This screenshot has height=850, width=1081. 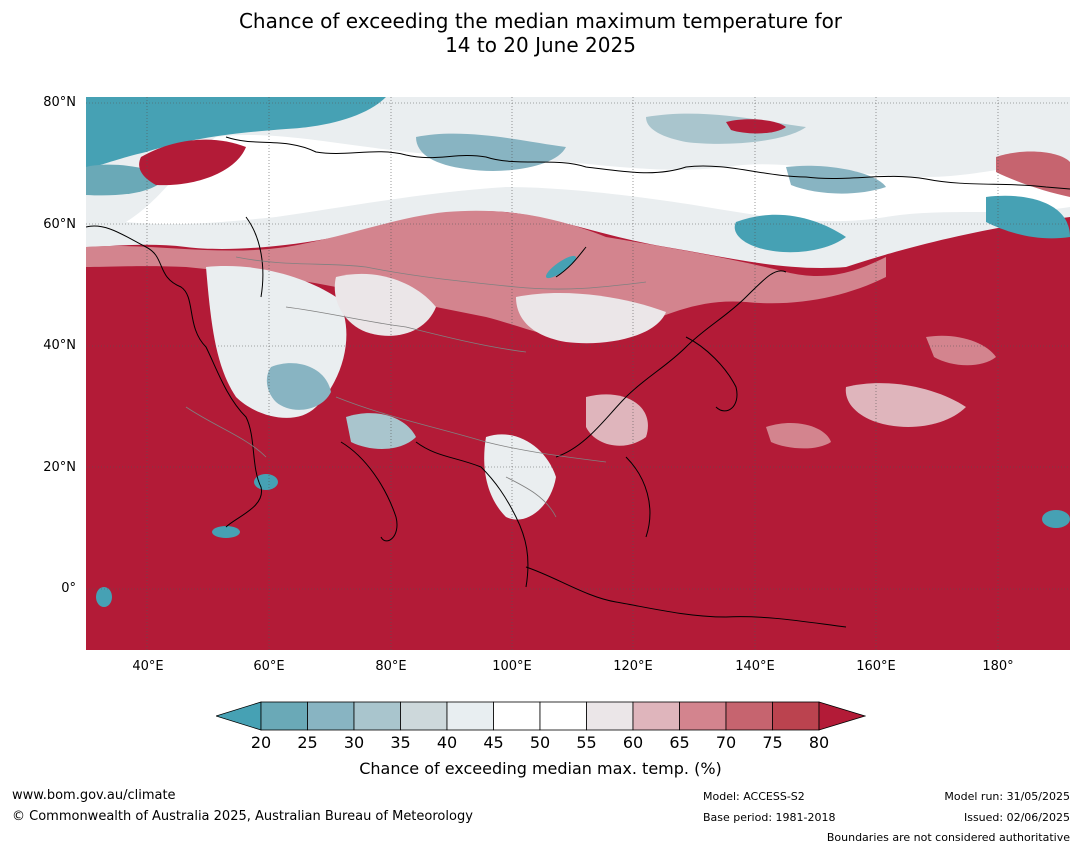 What do you see at coordinates (148, 666) in the screenshot?
I see `lon-label-40e: 40°E` at bounding box center [148, 666].